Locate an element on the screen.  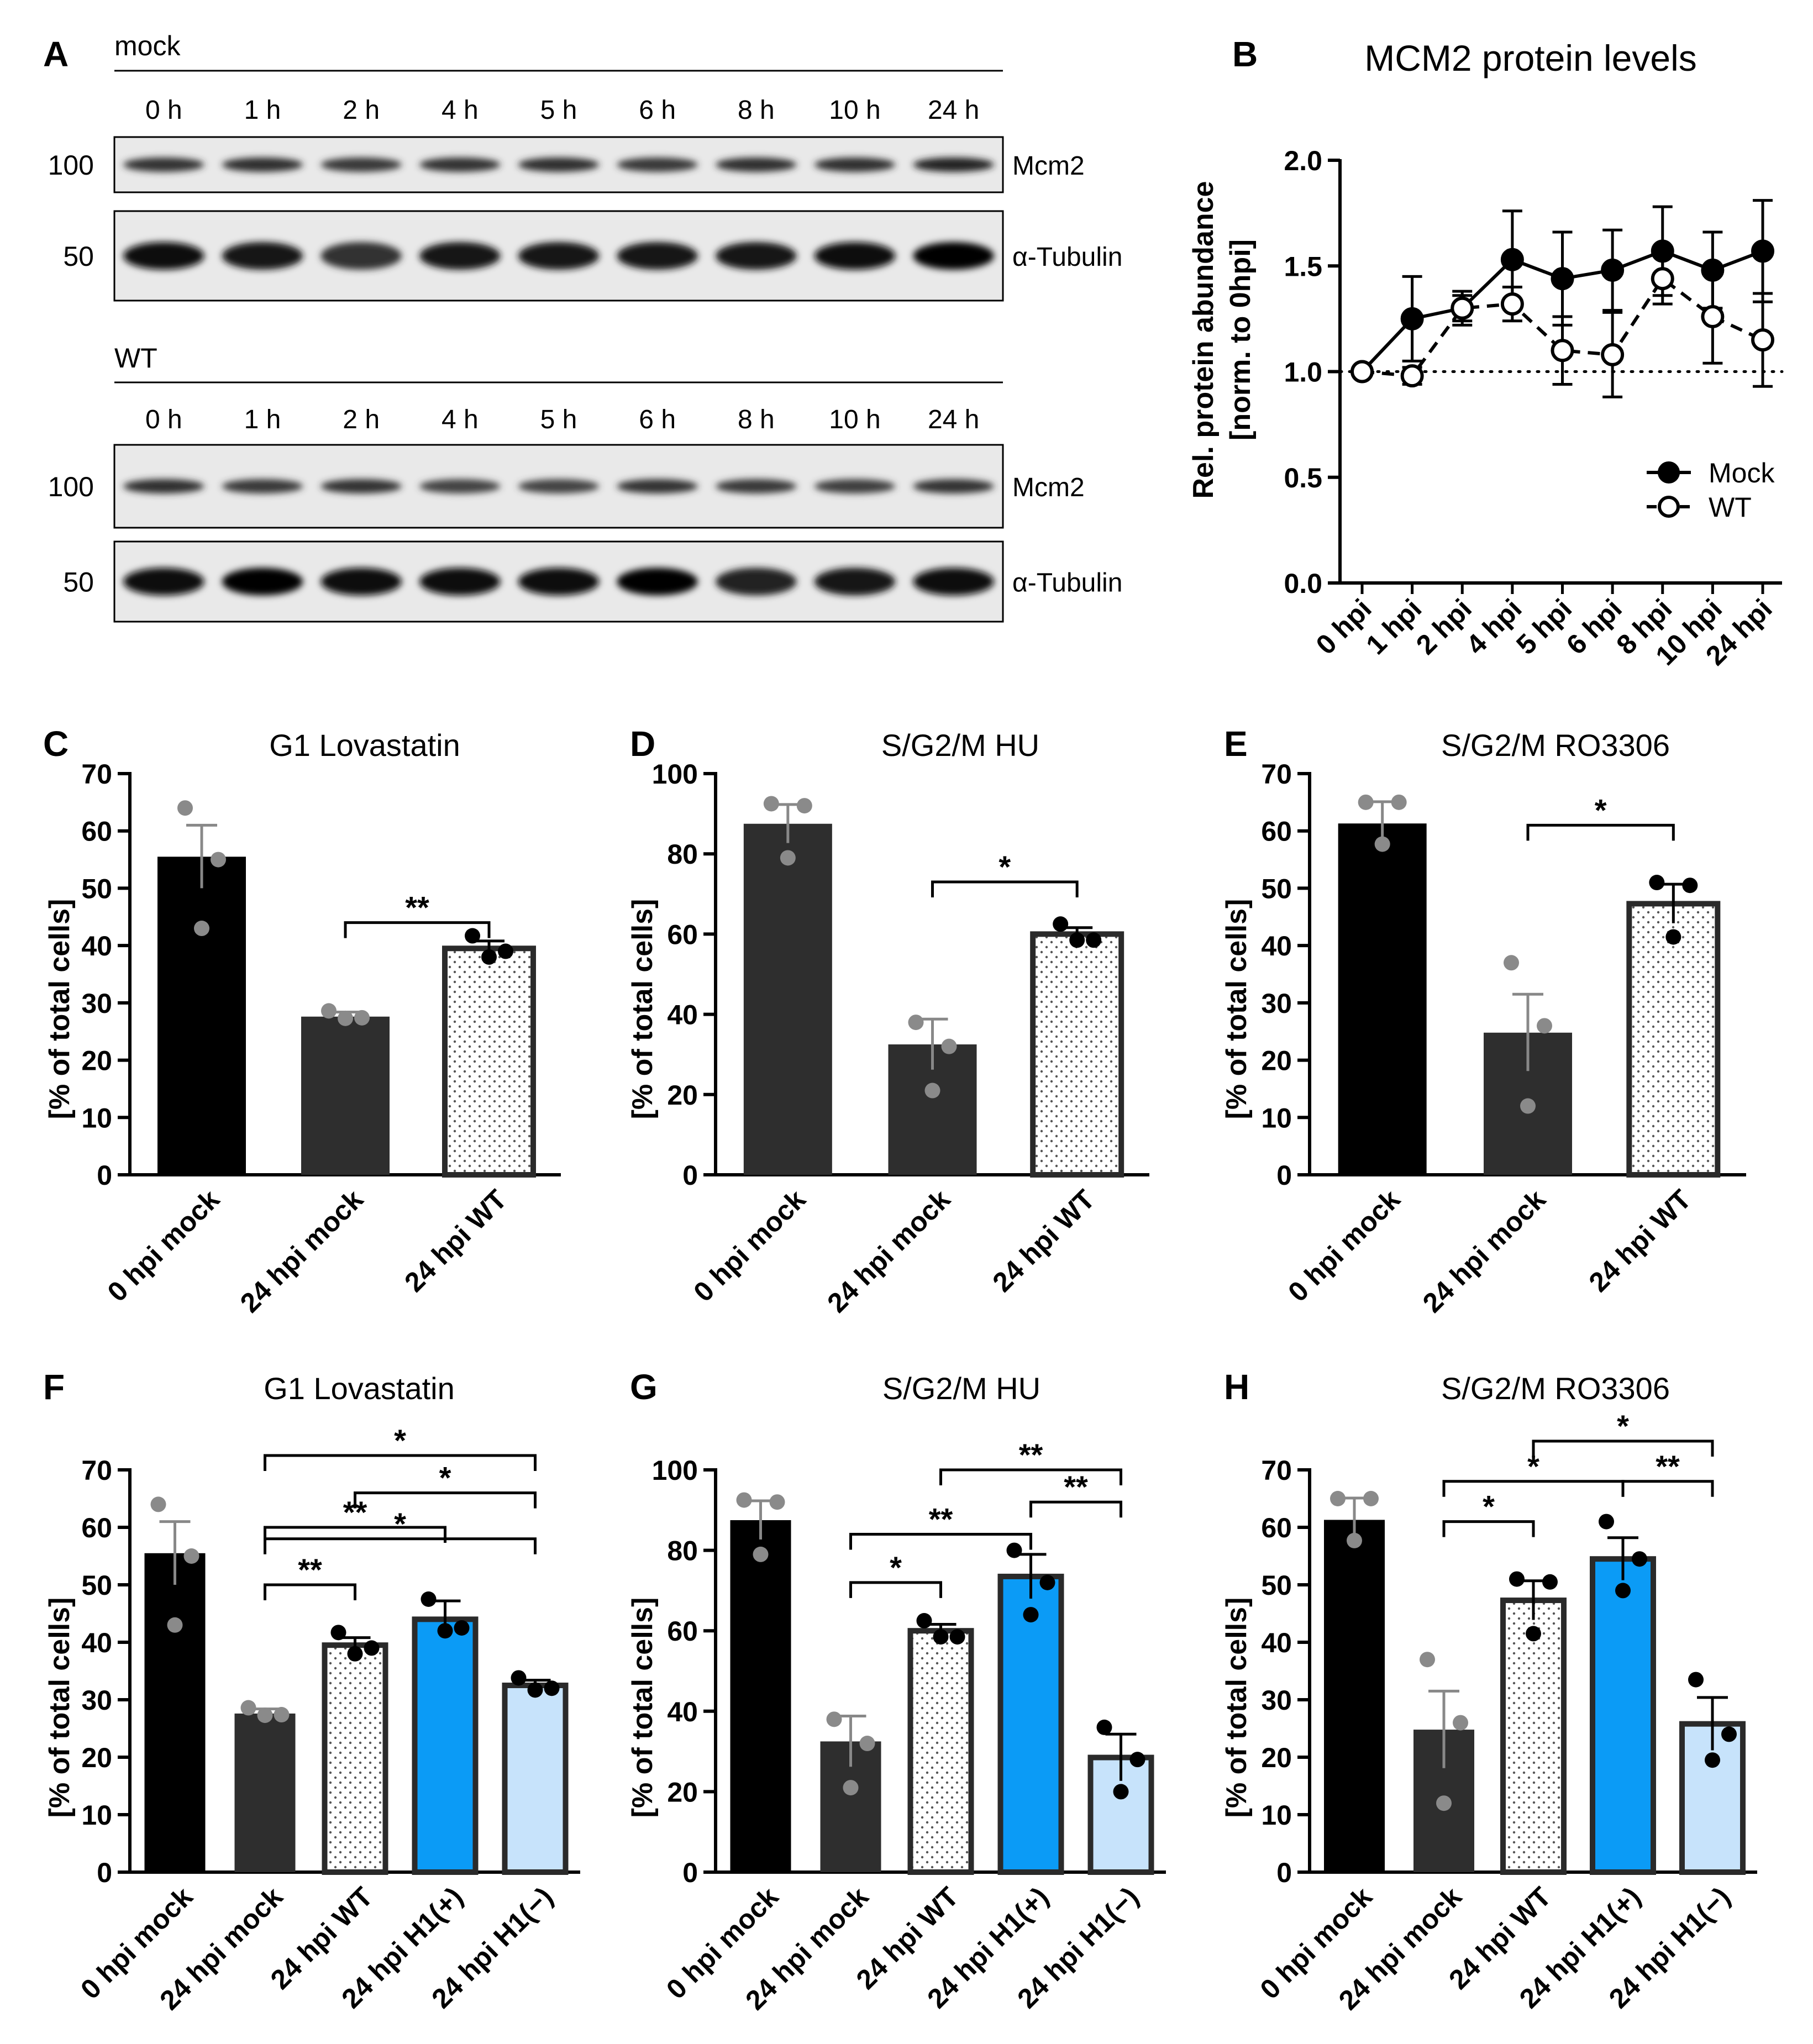
timepoint-label: 0 h is located at coordinates (164, 420).